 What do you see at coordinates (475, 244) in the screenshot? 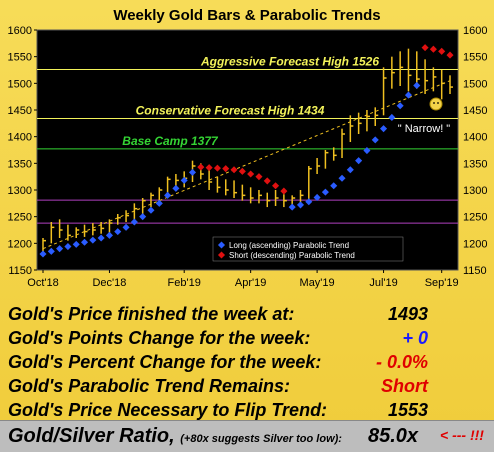
I see `y-tick-label-right: 1200` at bounding box center [475, 244].